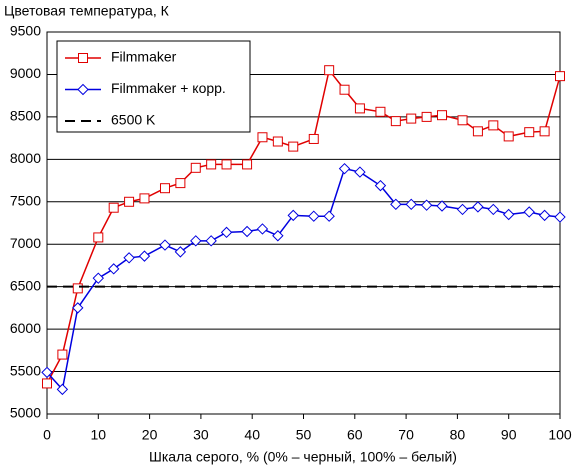 The image size is (573, 467). Describe the element at coordinates (133, 120) in the screenshot. I see `legend-label: 6500 K` at that location.